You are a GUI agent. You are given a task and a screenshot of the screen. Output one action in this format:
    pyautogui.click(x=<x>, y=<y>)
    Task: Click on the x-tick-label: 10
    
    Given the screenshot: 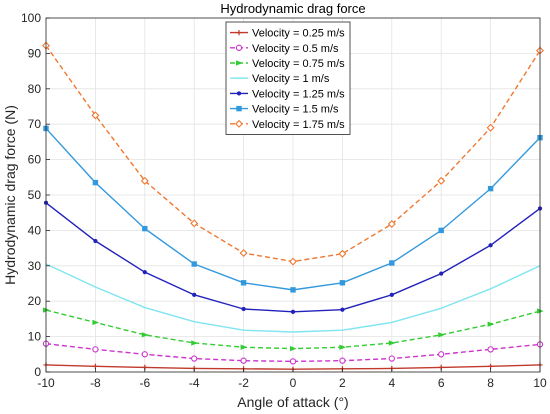 What is the action you would take?
    pyautogui.click(x=540, y=383)
    